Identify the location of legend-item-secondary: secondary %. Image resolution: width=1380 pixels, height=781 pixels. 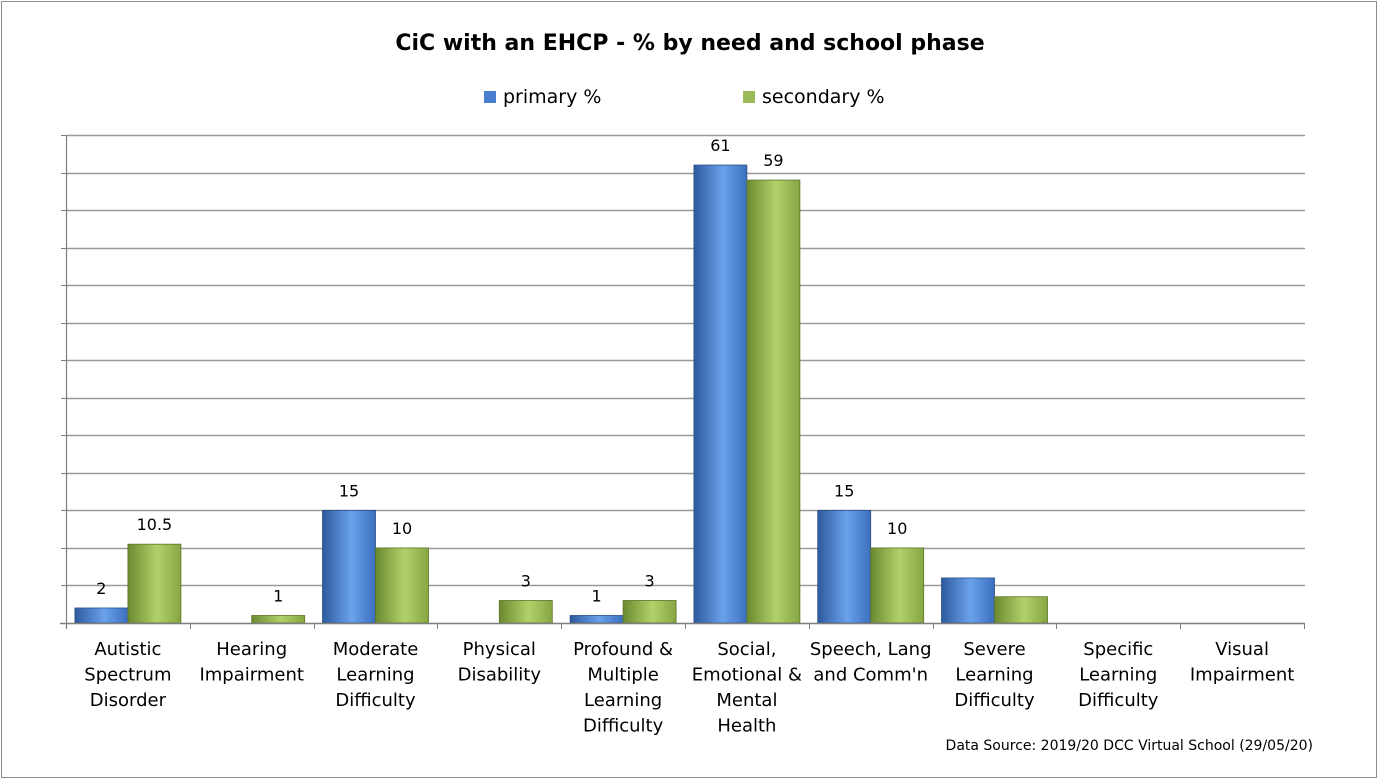
(814, 97).